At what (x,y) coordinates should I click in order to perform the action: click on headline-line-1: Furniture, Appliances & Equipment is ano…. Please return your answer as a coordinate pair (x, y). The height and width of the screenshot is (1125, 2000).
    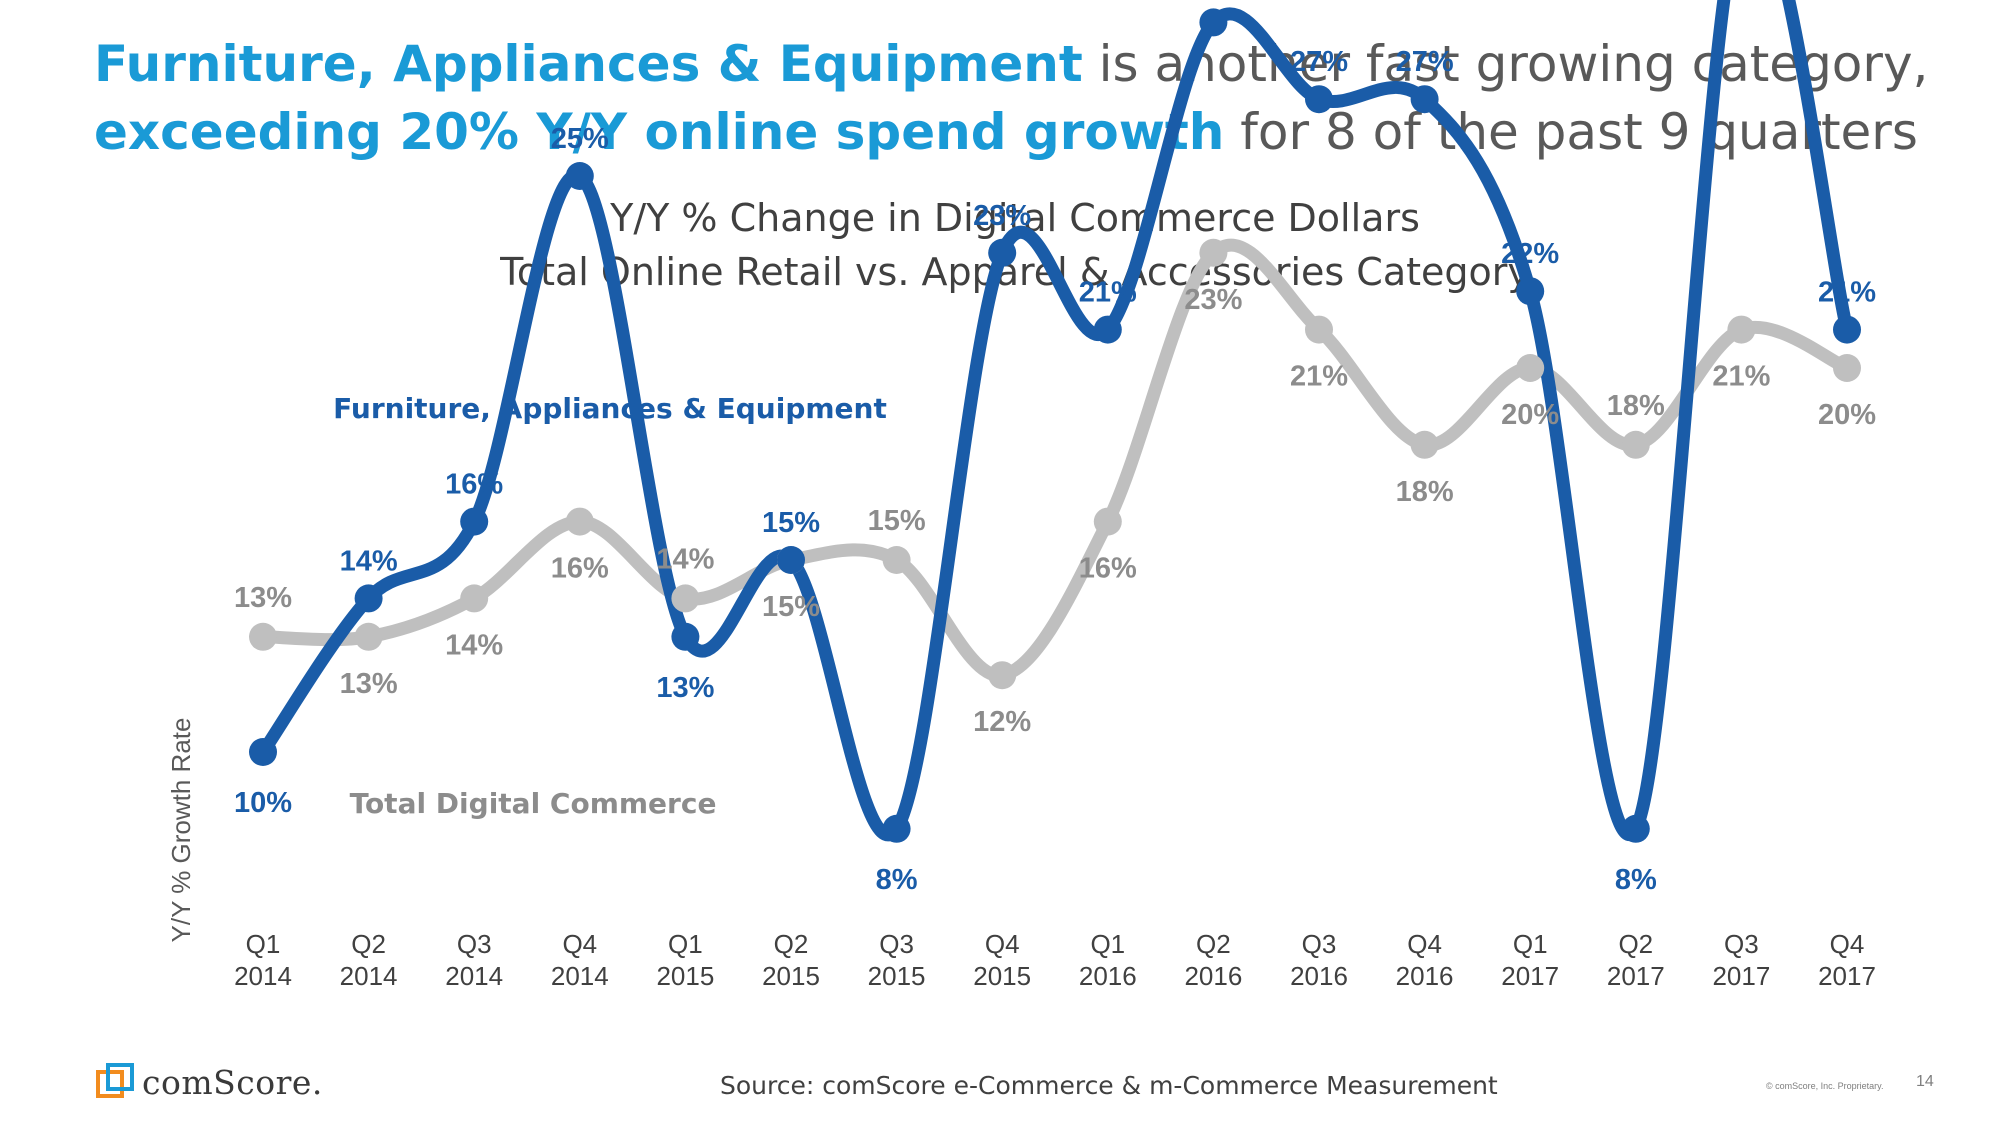
    Looking at the image, I should click on (1034, 64).